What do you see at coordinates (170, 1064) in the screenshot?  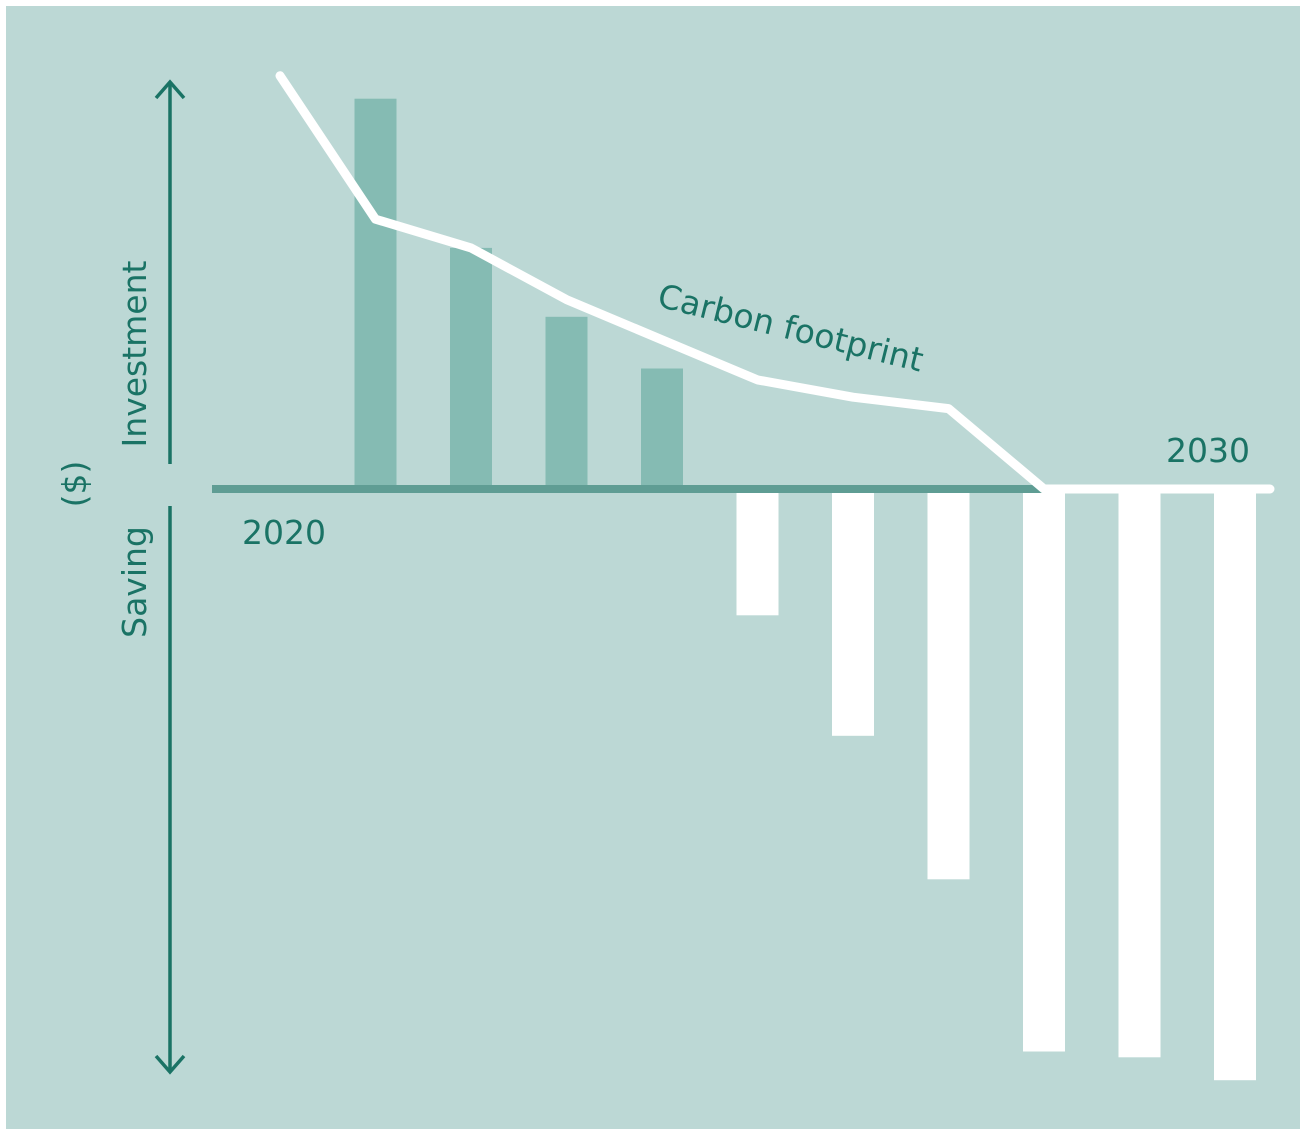 I see `saving-arrowhead-icon` at bounding box center [170, 1064].